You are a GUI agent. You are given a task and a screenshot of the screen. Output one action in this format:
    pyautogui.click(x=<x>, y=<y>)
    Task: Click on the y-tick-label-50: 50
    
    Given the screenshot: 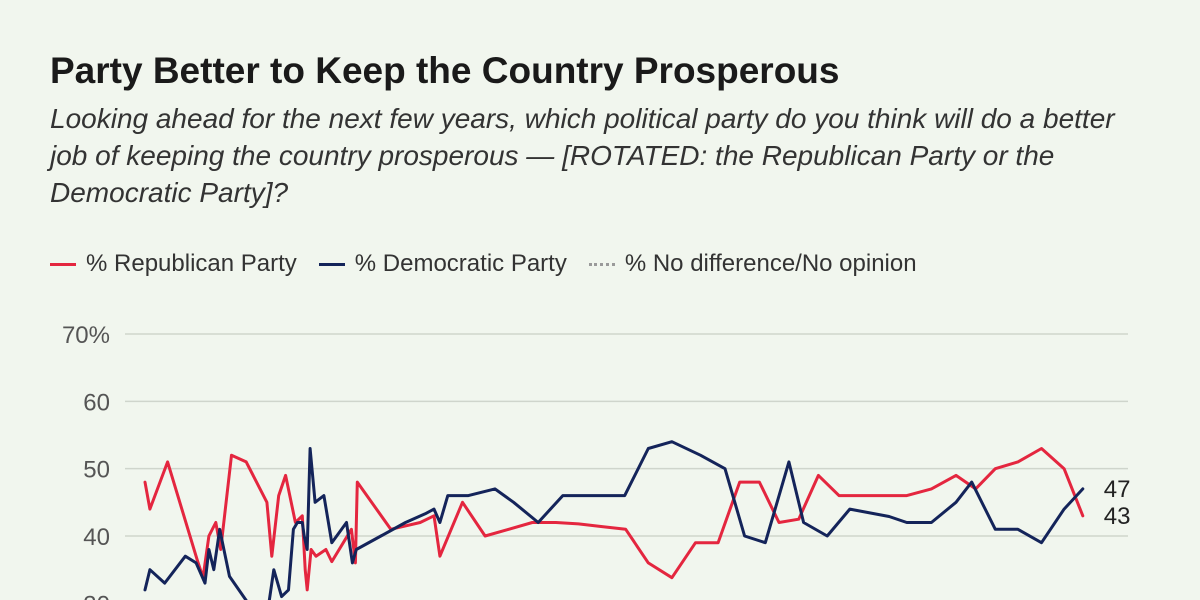 What is the action you would take?
    pyautogui.click(x=96, y=470)
    